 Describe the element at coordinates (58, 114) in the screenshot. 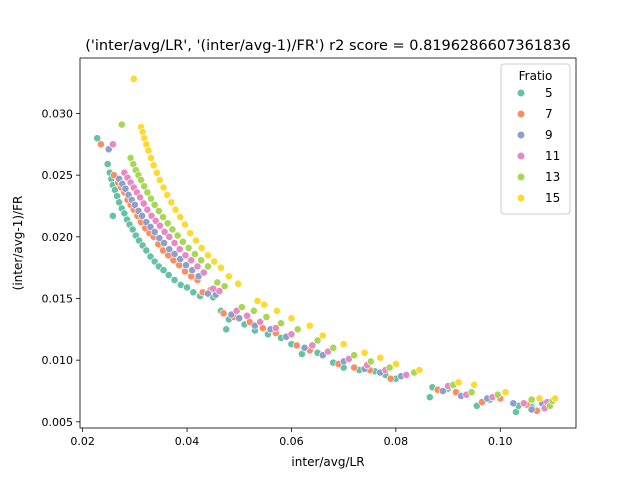

I see `y-tick-label: 0.030` at that location.